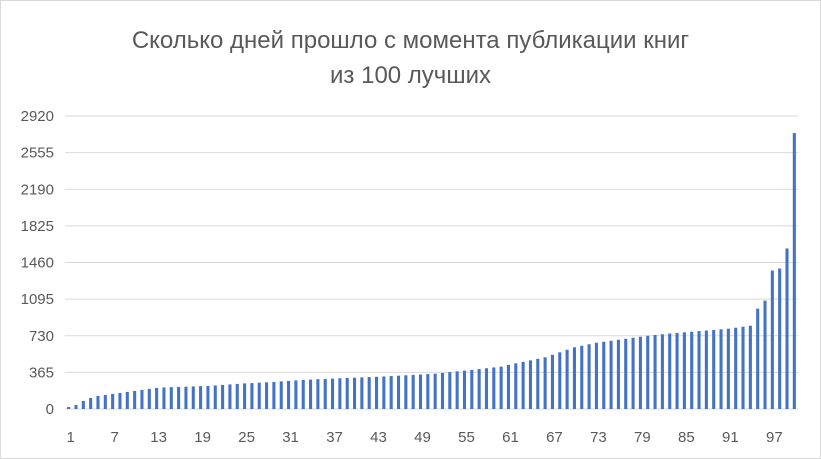  I want to click on y-axis-labels: 0 365 730 1095 1460 1825 2190 2555 2920, so click(37, 263).